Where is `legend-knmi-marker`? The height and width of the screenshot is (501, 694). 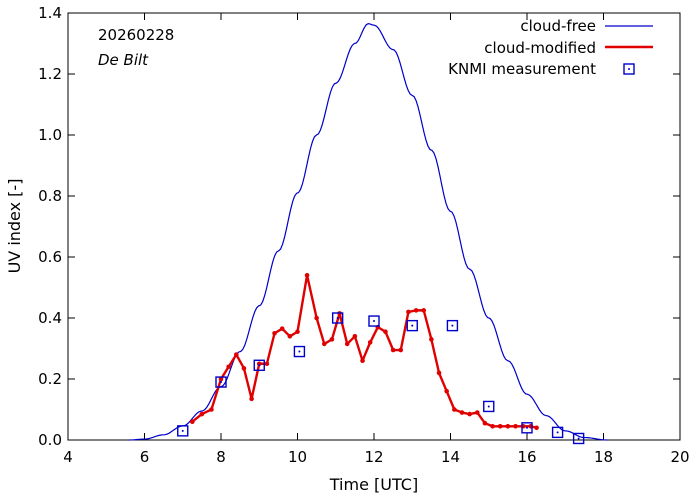 legend-knmi-marker is located at coordinates (629, 69).